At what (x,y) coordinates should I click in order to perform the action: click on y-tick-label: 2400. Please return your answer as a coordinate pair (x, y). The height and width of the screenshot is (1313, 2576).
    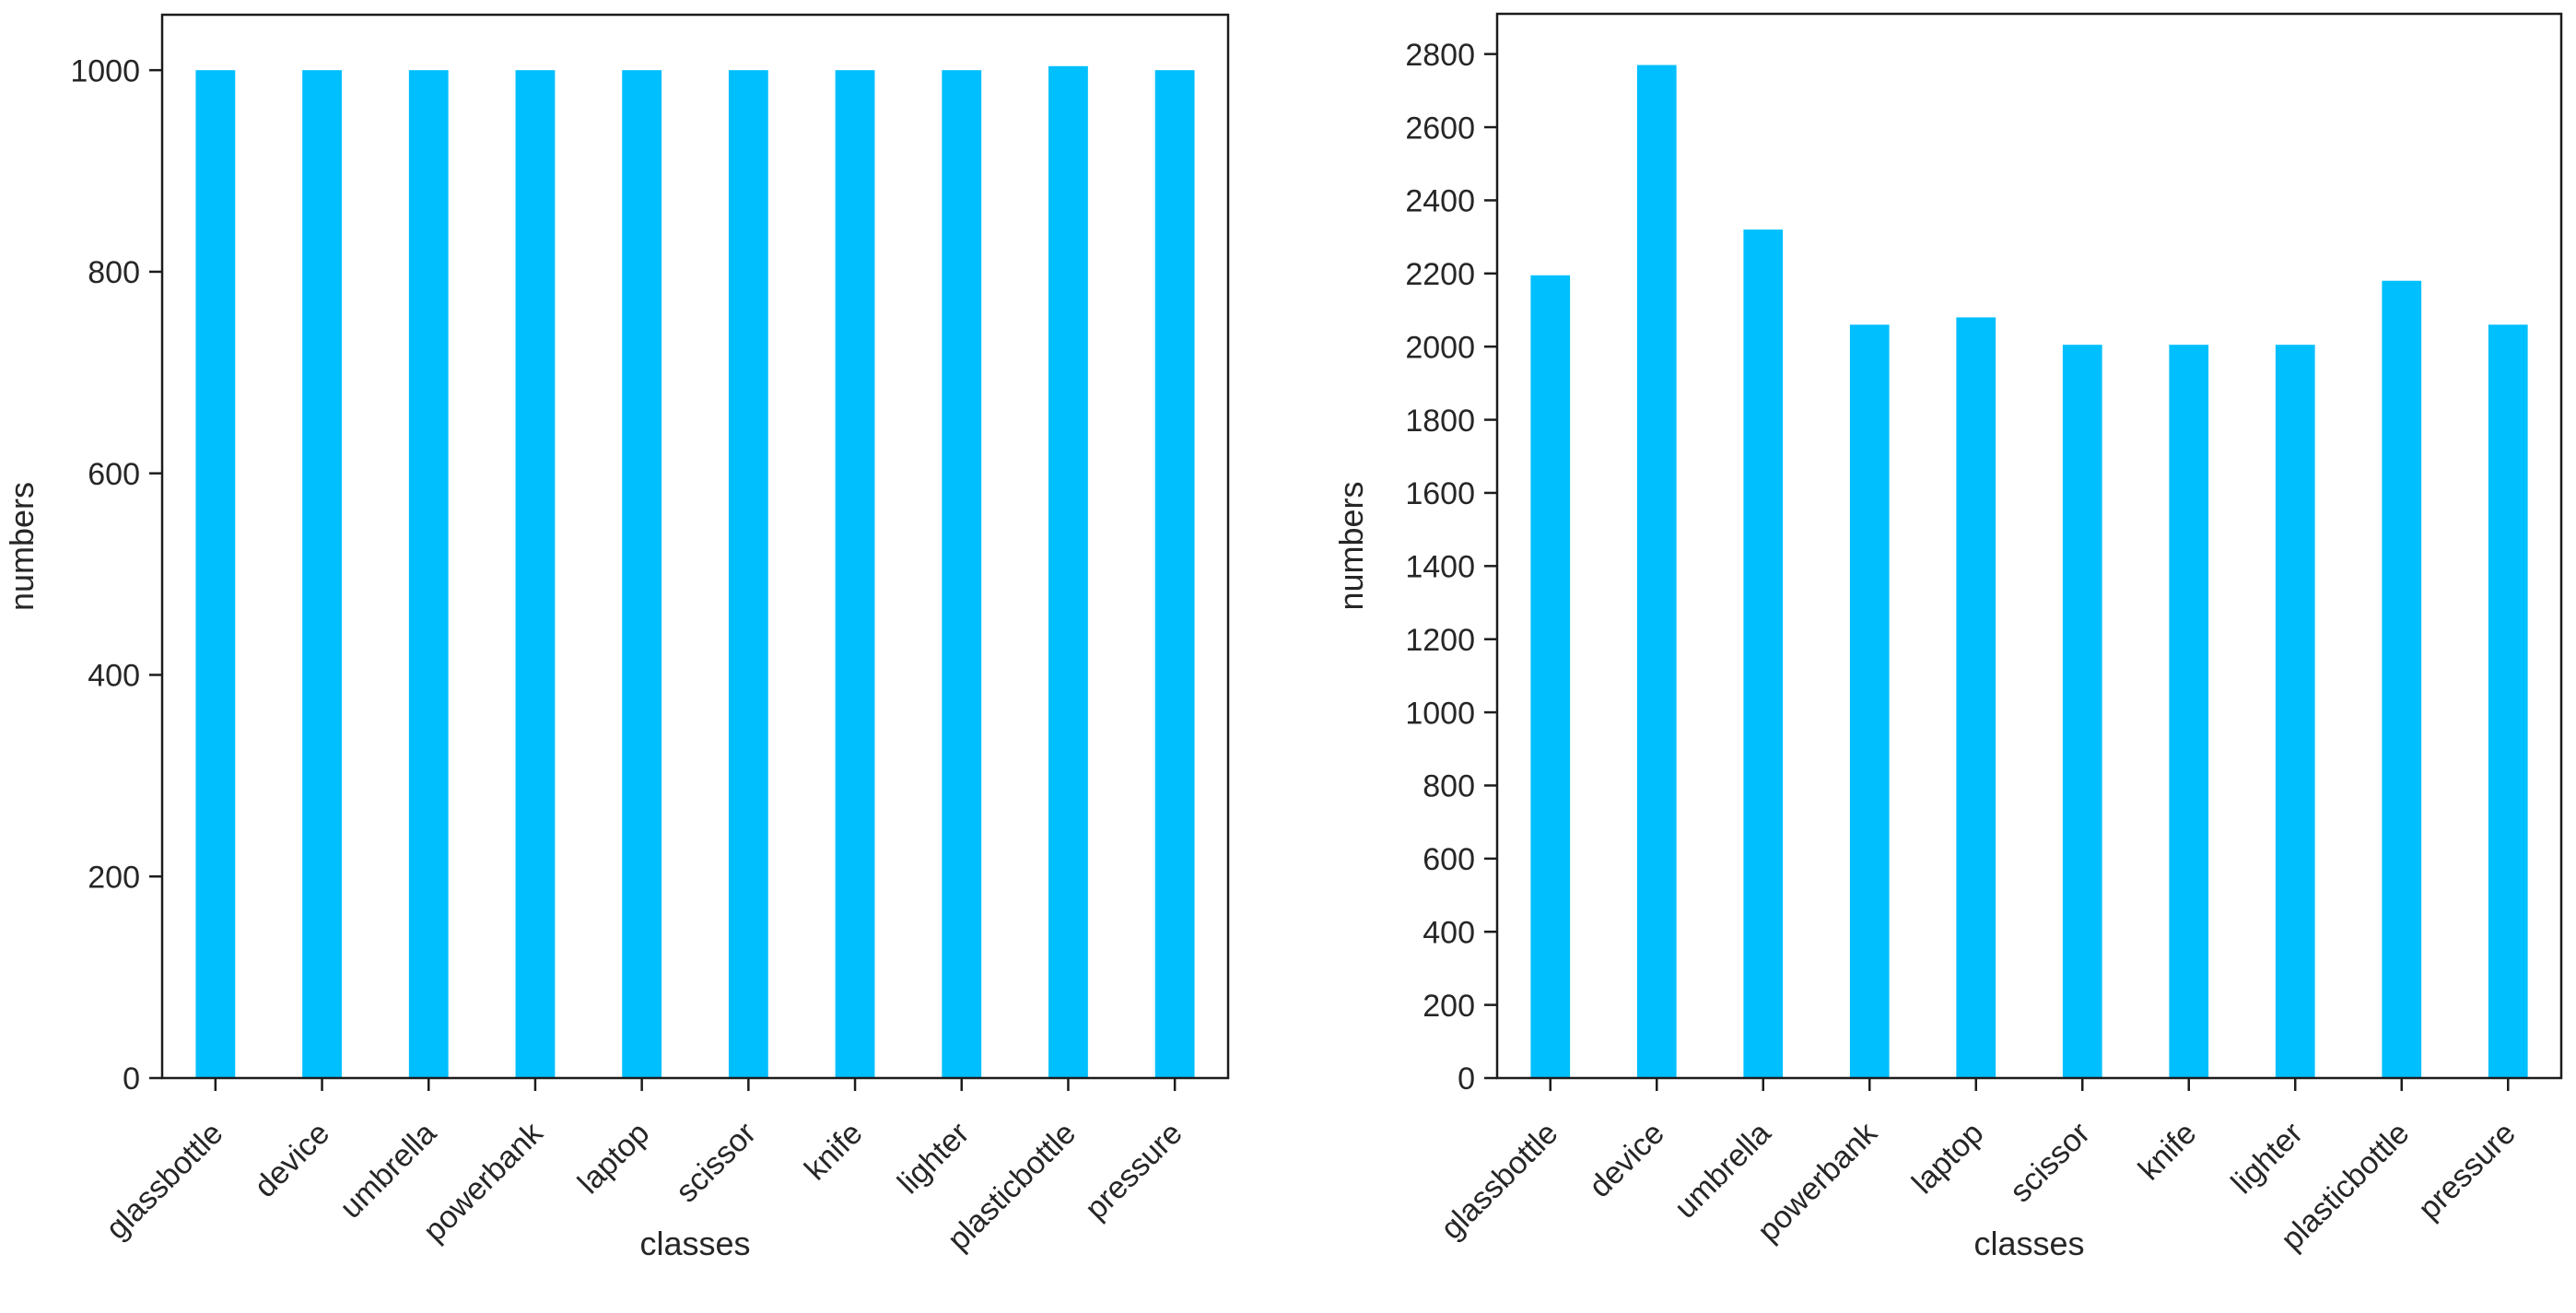
    Looking at the image, I should click on (1440, 201).